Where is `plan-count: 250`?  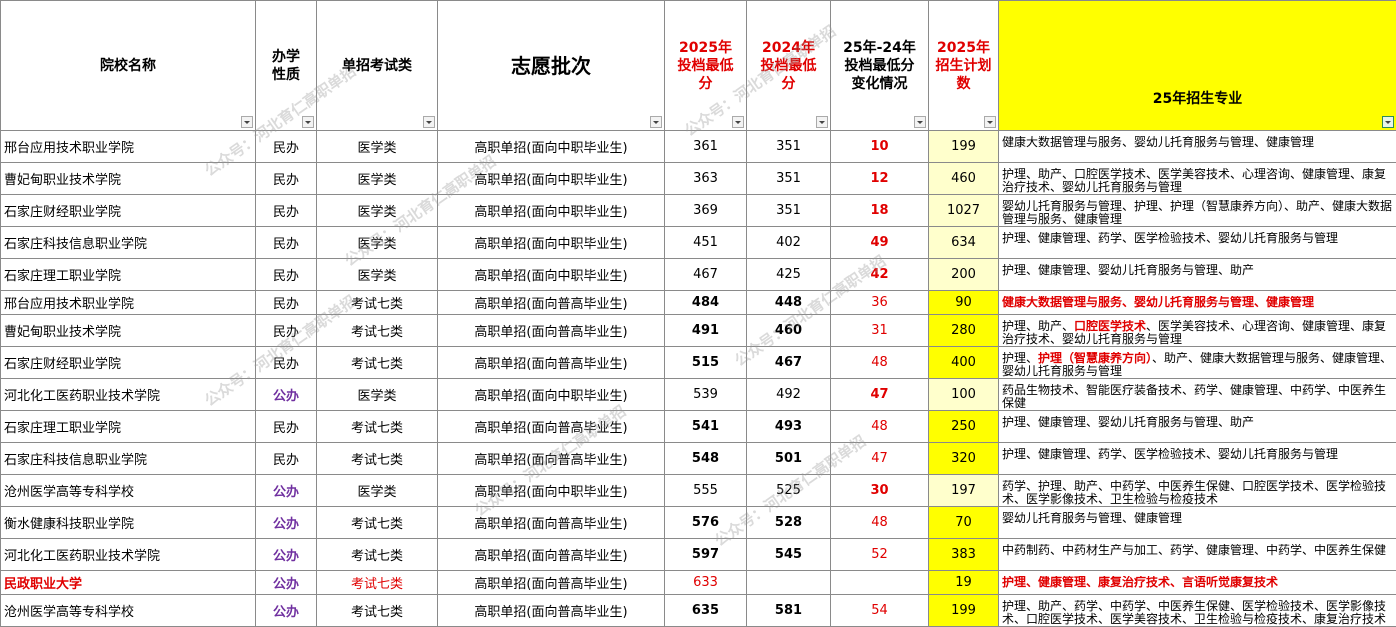
plan-count: 250 is located at coordinates (964, 427).